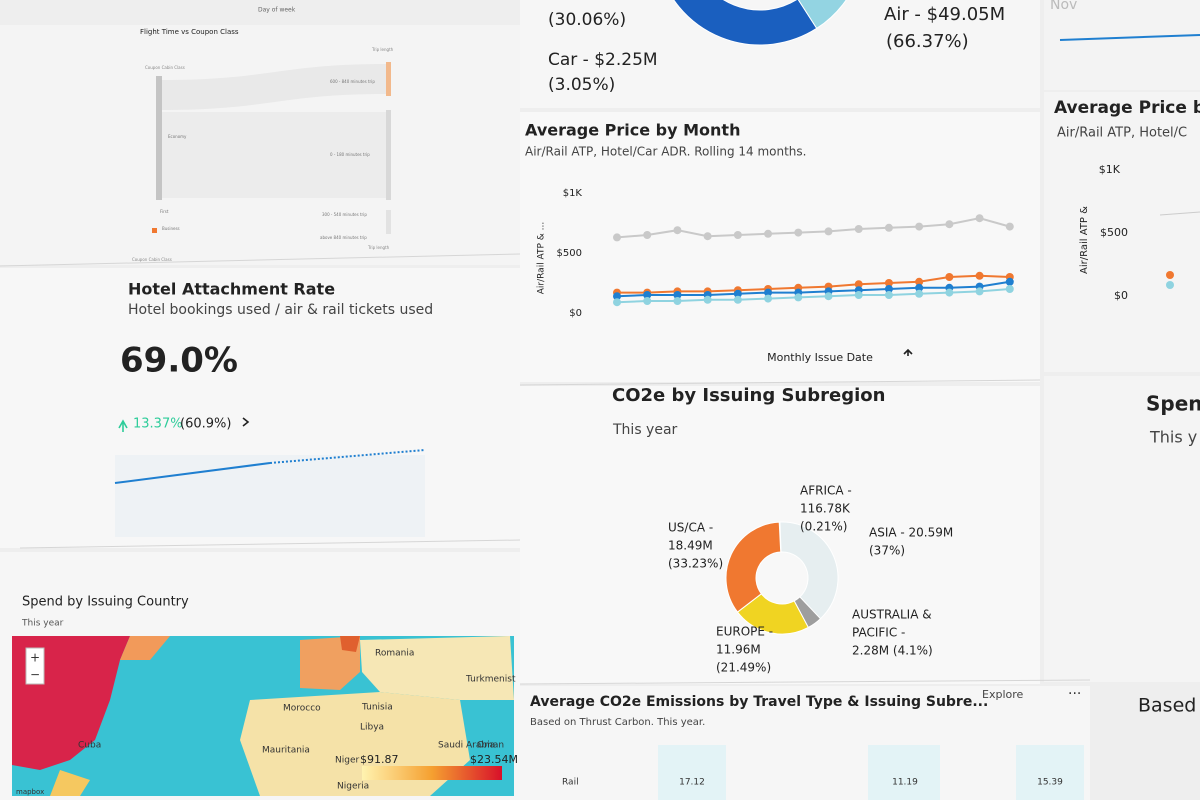 The width and height of the screenshot is (1200, 800). Describe the element at coordinates (231, 289) in the screenshot. I see `card-title: Hotel Attachment Rate` at that location.